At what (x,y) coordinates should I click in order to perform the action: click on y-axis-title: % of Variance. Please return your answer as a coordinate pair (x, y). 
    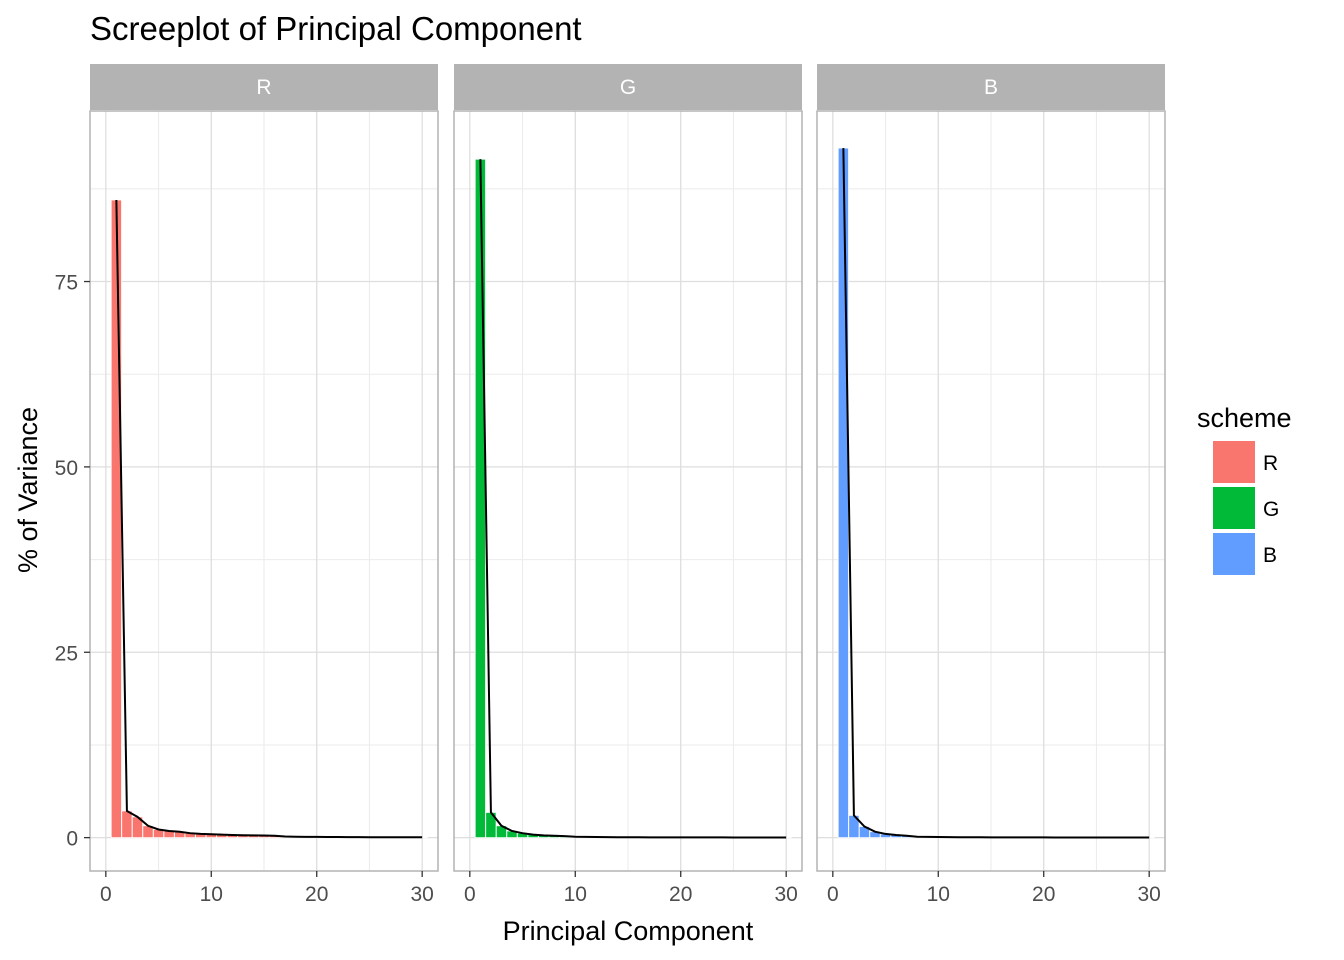
    Looking at the image, I should click on (28, 490).